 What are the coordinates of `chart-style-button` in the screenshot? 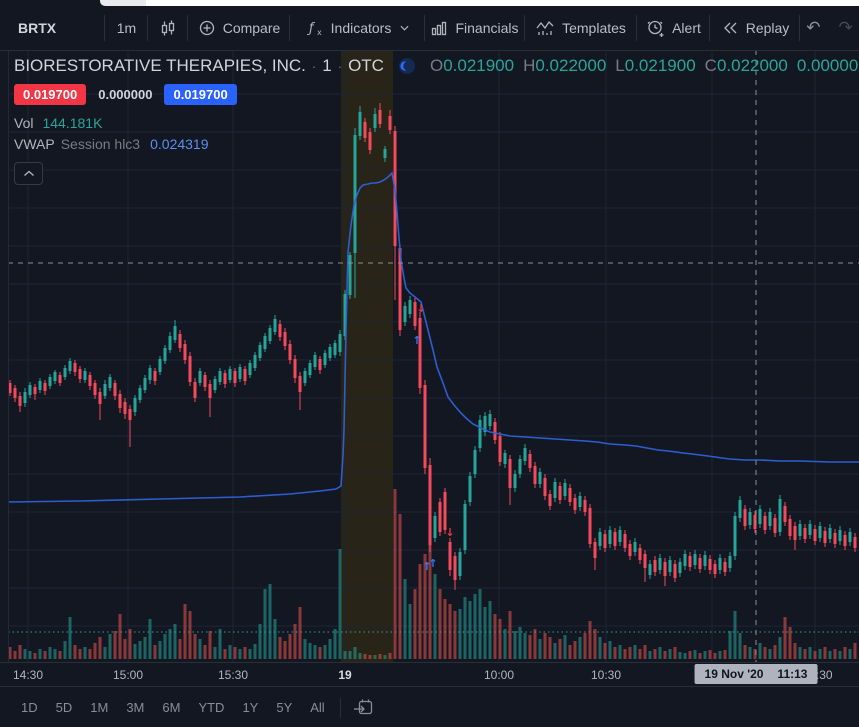 It's located at (168, 28).